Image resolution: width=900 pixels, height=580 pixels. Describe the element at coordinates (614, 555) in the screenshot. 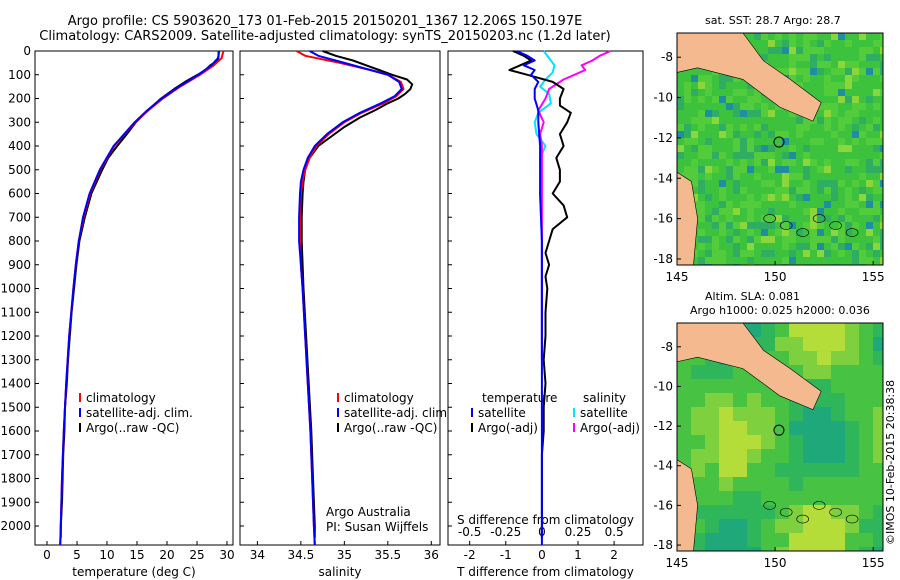

I see `x-tick-label: 2` at that location.